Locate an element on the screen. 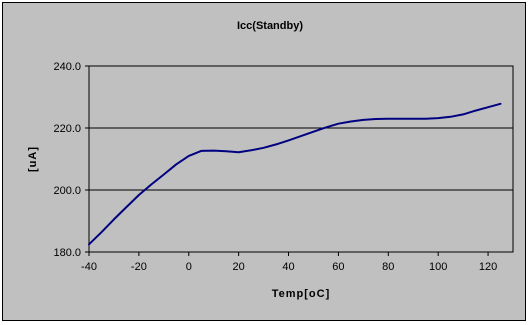 The height and width of the screenshot is (325, 530). y-tick-label: 180.0 is located at coordinates (67, 253).